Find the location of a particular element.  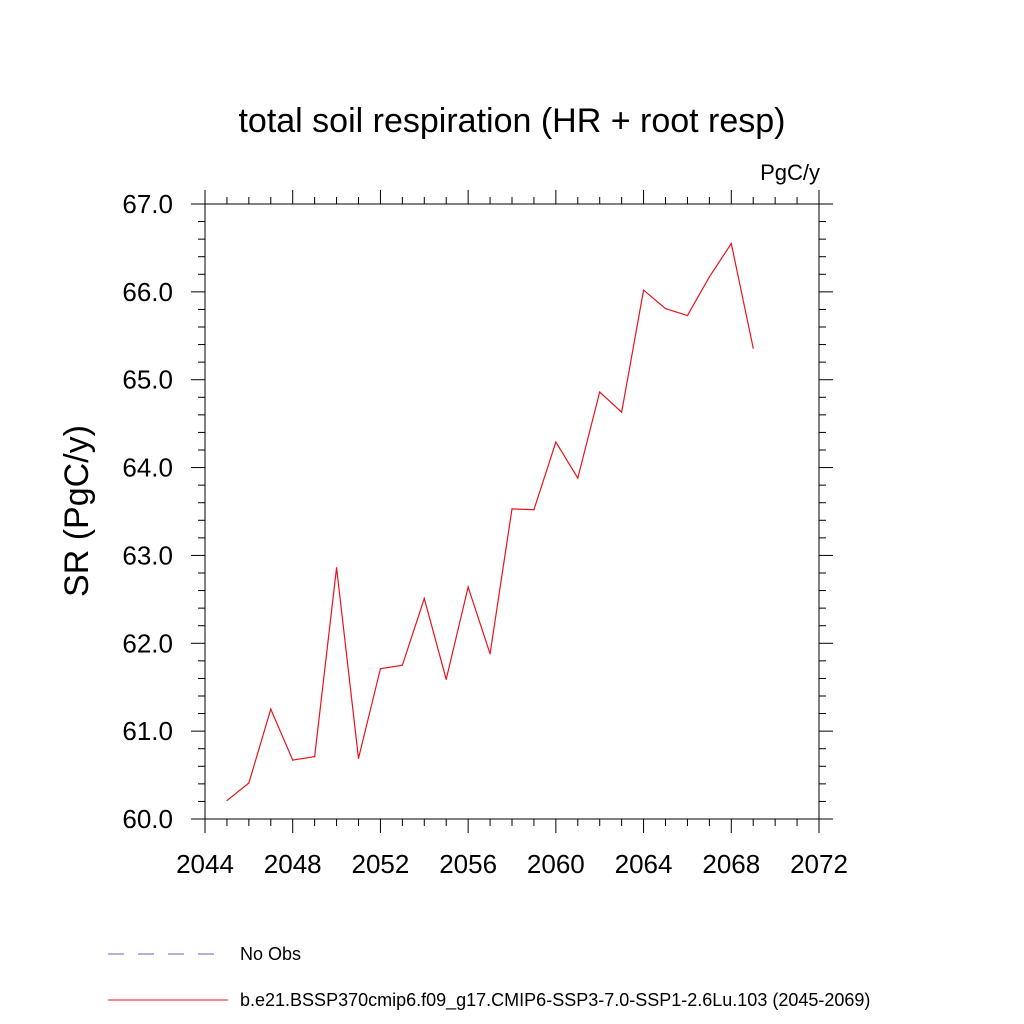

x-tick-label: 2044 is located at coordinates (205, 864).